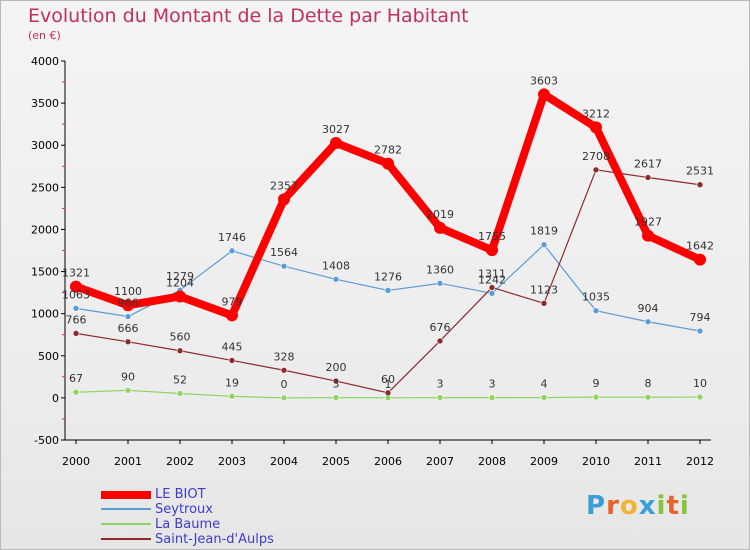 Image resolution: width=750 pixels, height=550 pixels. What do you see at coordinates (440, 269) in the screenshot?
I see `data-label: 1360` at bounding box center [440, 269].